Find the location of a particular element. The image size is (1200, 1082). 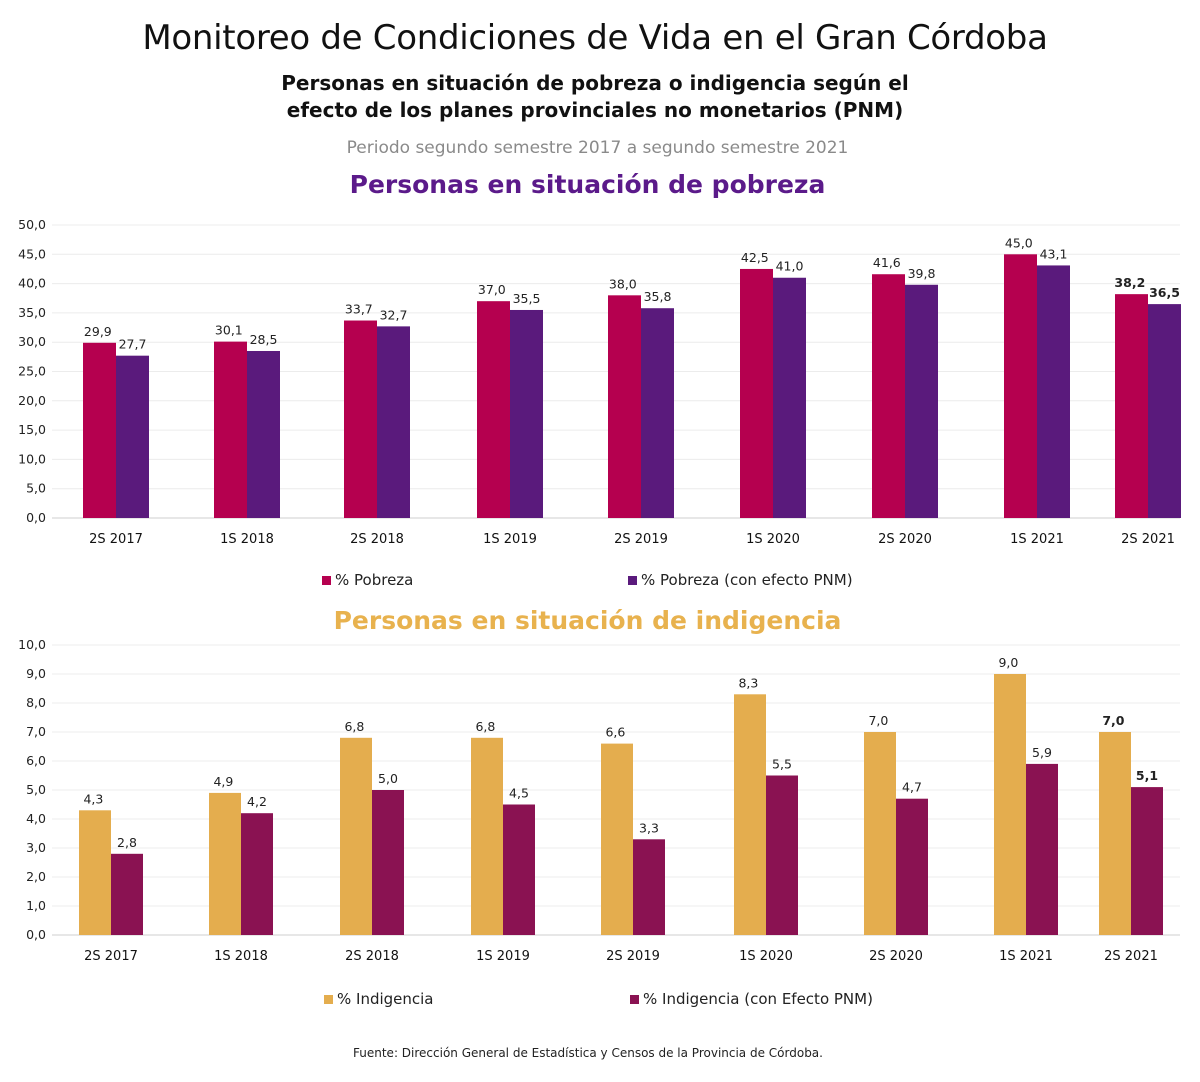

poverty-legend-item-2: % Pobreza (con efecto PNM) is located at coordinates (740, 580).